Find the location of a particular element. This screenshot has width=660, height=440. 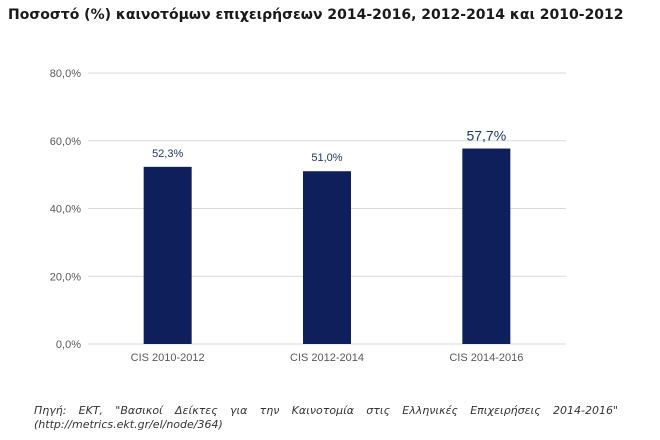

y-tick-label: 60,0% is located at coordinates (65, 142).